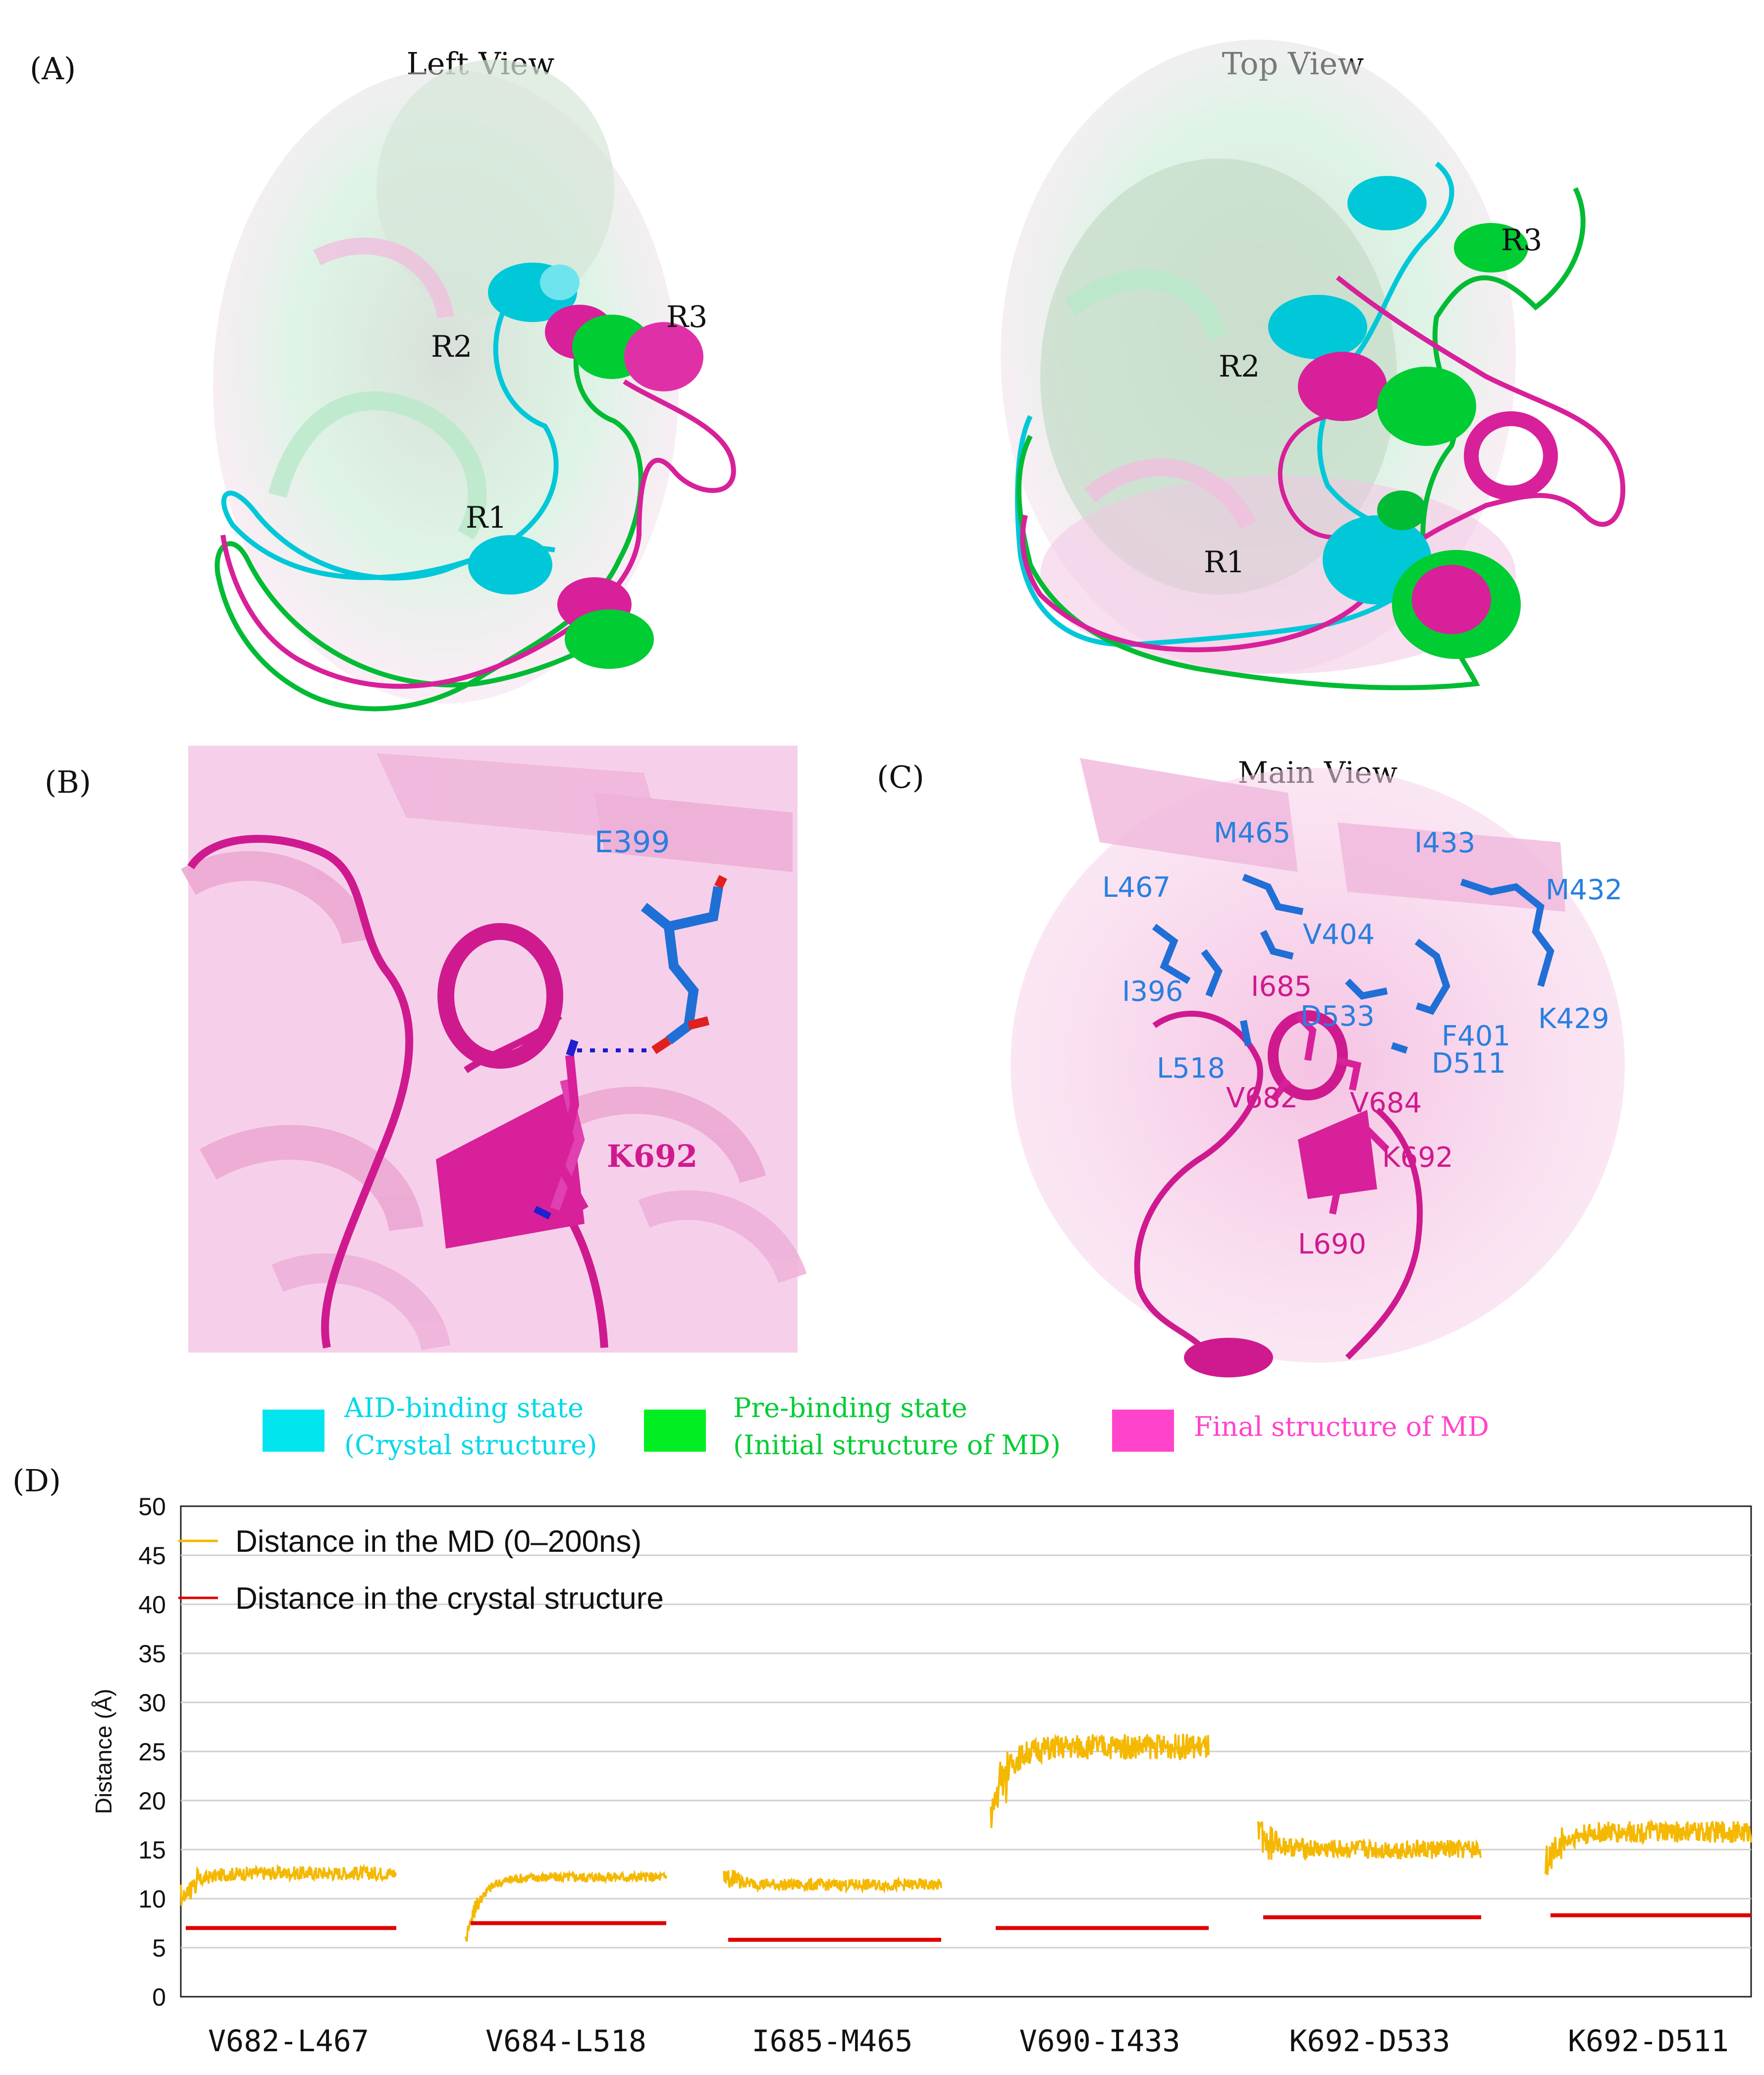 Image resolution: width=1764 pixels, height=2075 pixels. What do you see at coordinates (566, 2042) in the screenshot?
I see `x-category-label: V684-L518` at bounding box center [566, 2042].